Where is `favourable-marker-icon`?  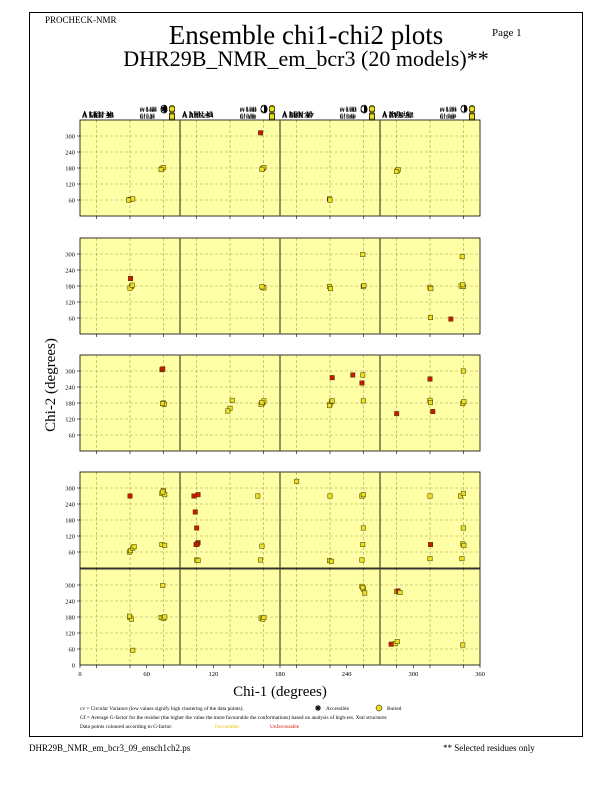 favourable-marker-icon is located at coordinates (372, 109).